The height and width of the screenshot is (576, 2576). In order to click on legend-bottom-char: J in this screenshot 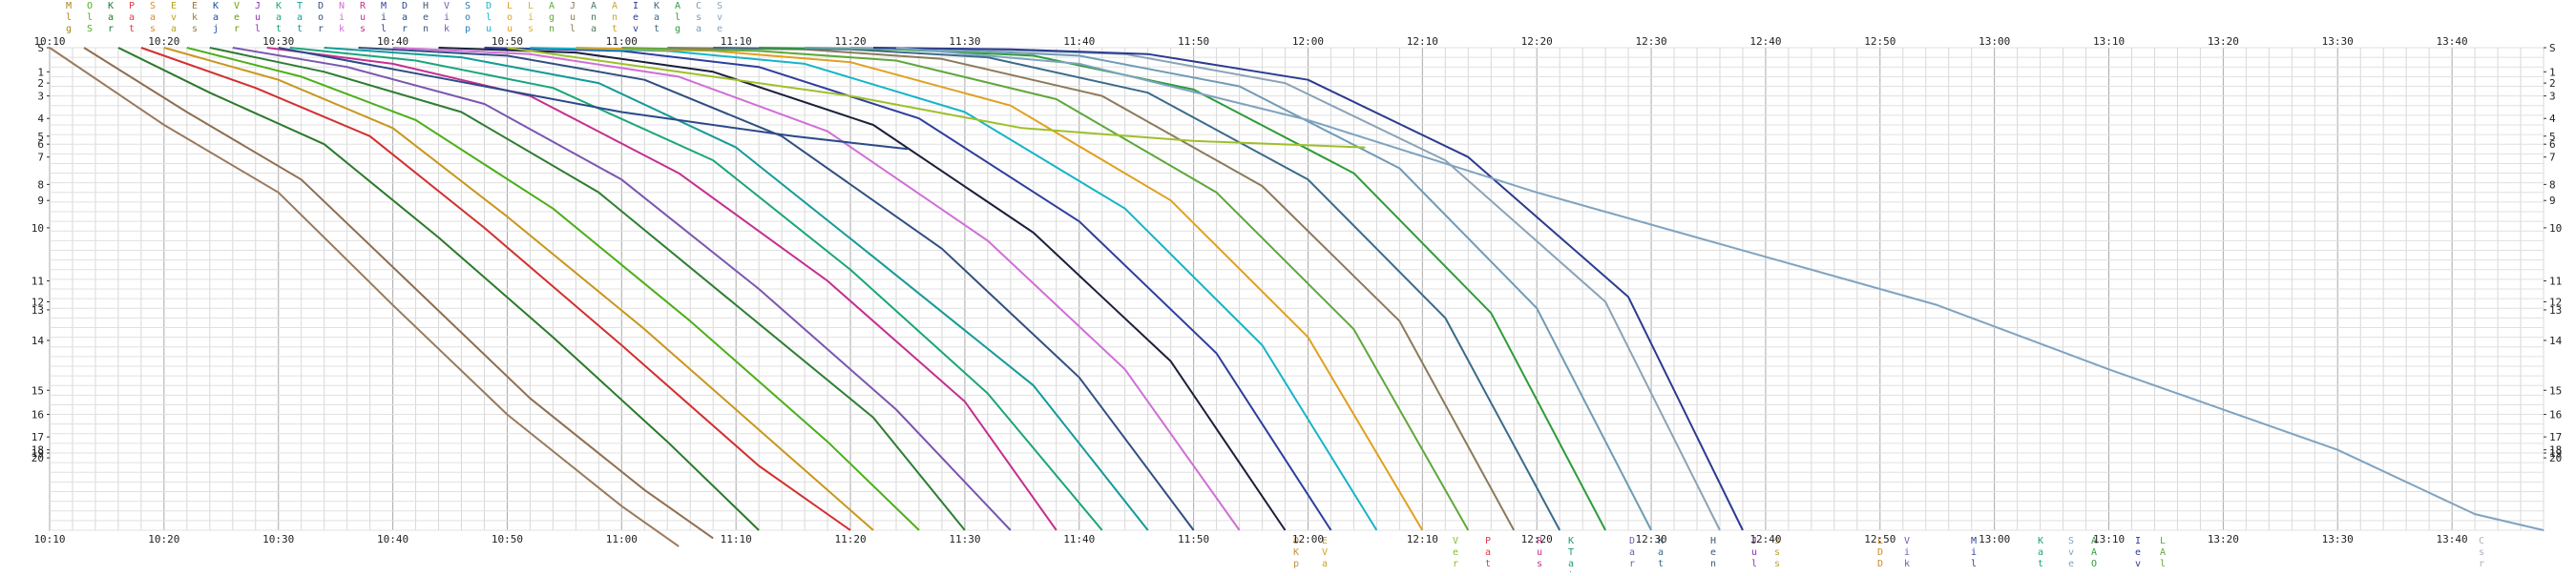, I will do `click(1754, 541)`.